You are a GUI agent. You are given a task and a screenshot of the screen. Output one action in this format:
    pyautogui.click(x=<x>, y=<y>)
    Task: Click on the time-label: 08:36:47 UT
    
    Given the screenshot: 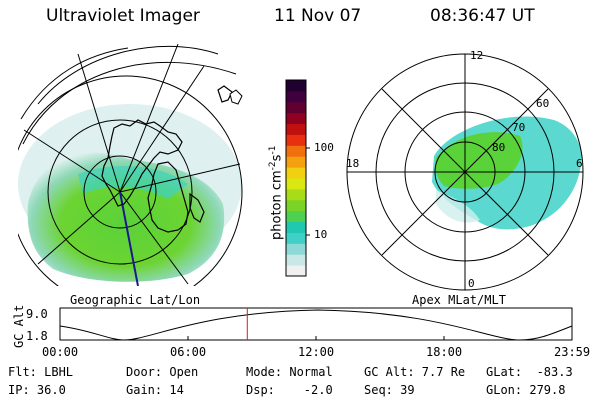 What is the action you would take?
    pyautogui.click(x=482, y=16)
    